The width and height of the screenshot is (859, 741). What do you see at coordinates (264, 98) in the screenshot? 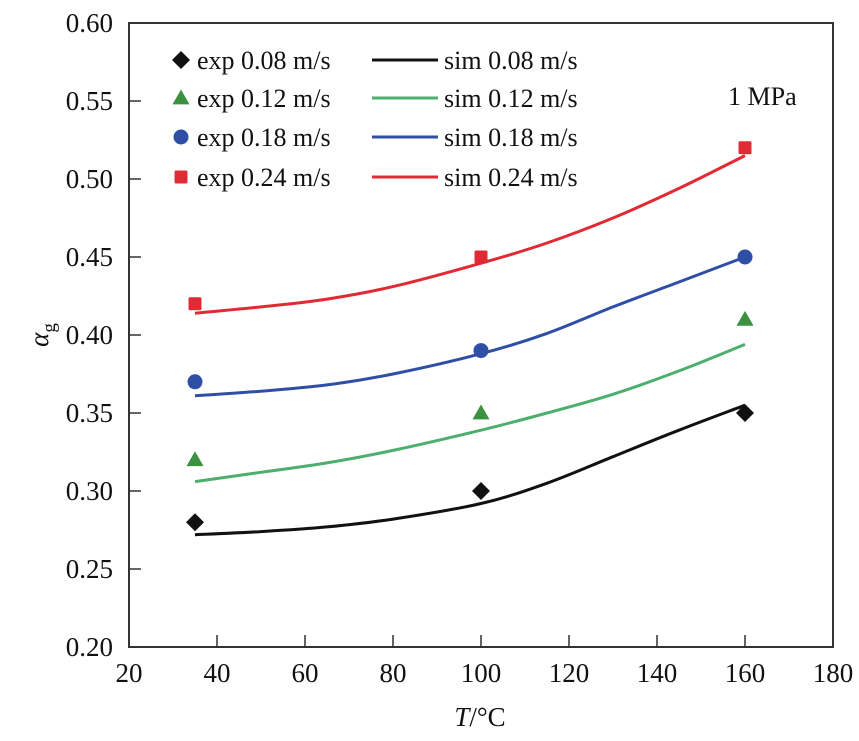
I see `legend-label: exp 0.12 m/s` at bounding box center [264, 98].